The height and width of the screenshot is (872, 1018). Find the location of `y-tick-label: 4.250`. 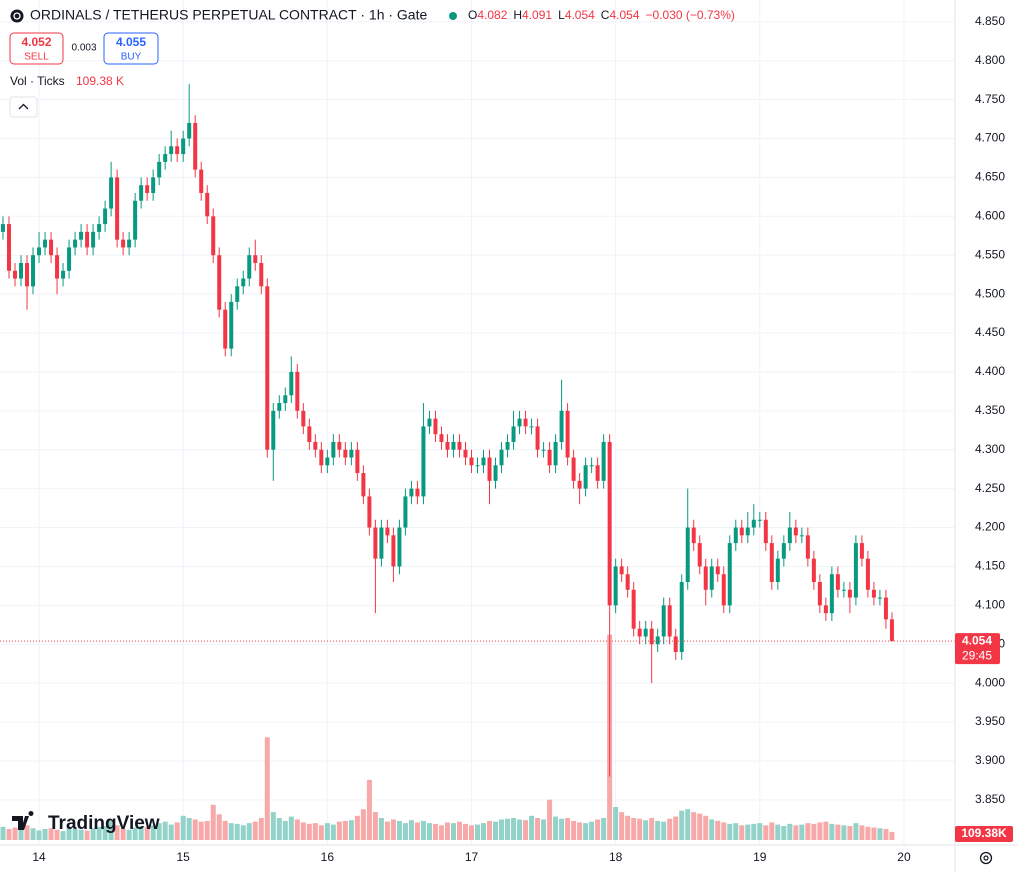

y-tick-label: 4.250 is located at coordinates (990, 488).